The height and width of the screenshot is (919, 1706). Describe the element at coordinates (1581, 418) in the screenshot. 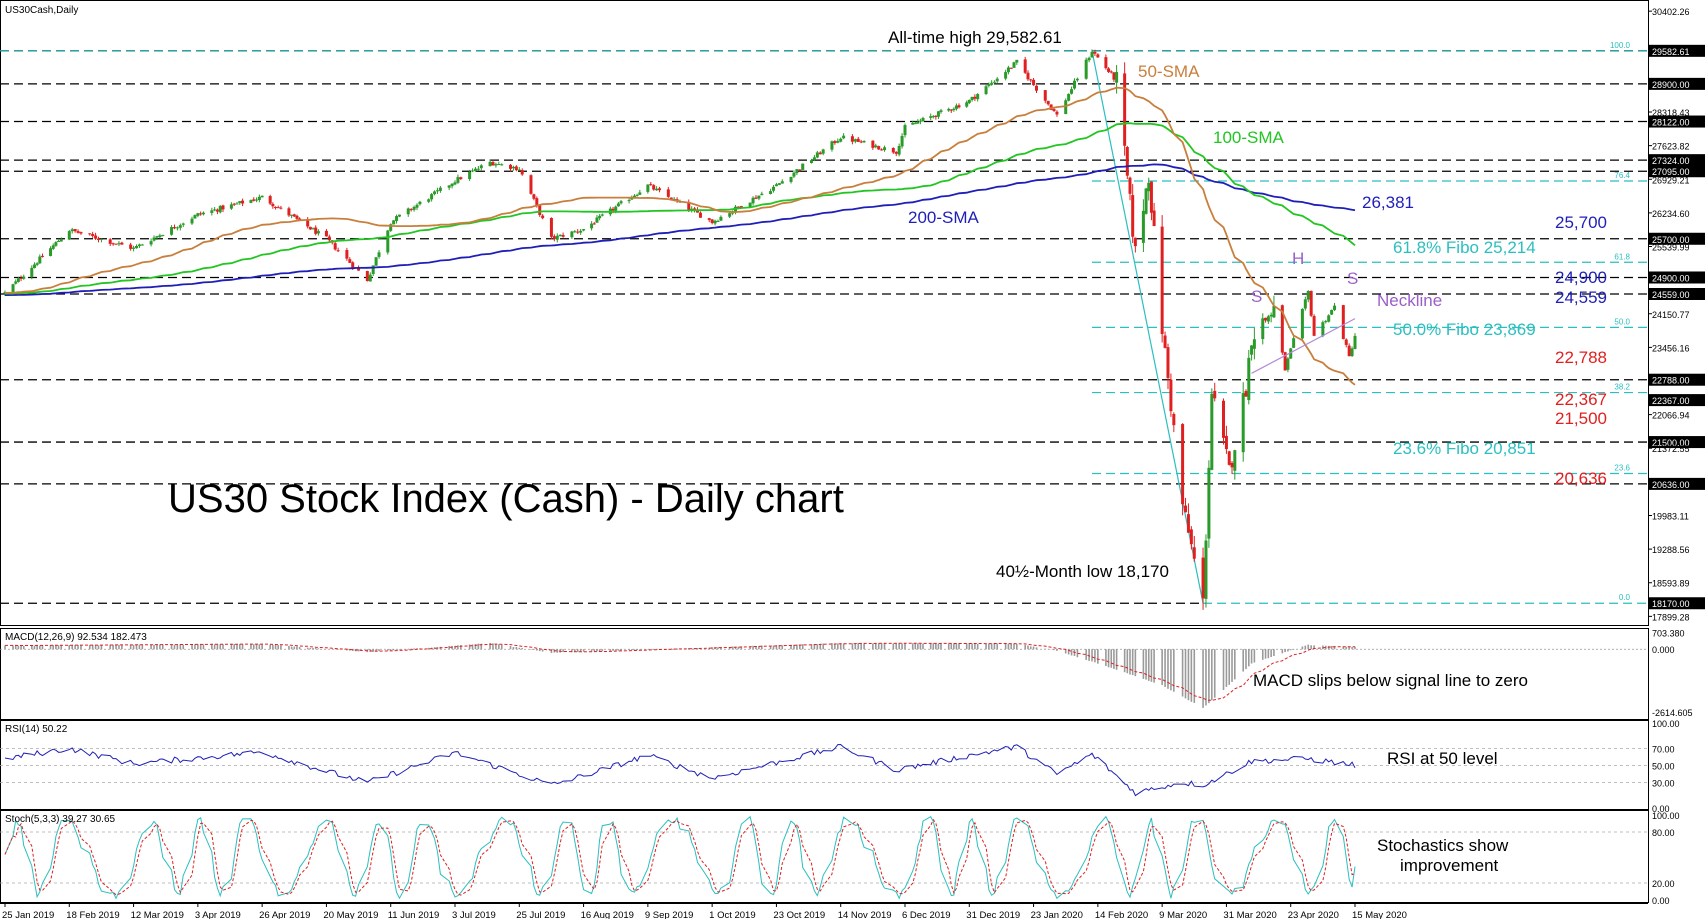

I see `level-21500-label: 21,500` at that location.